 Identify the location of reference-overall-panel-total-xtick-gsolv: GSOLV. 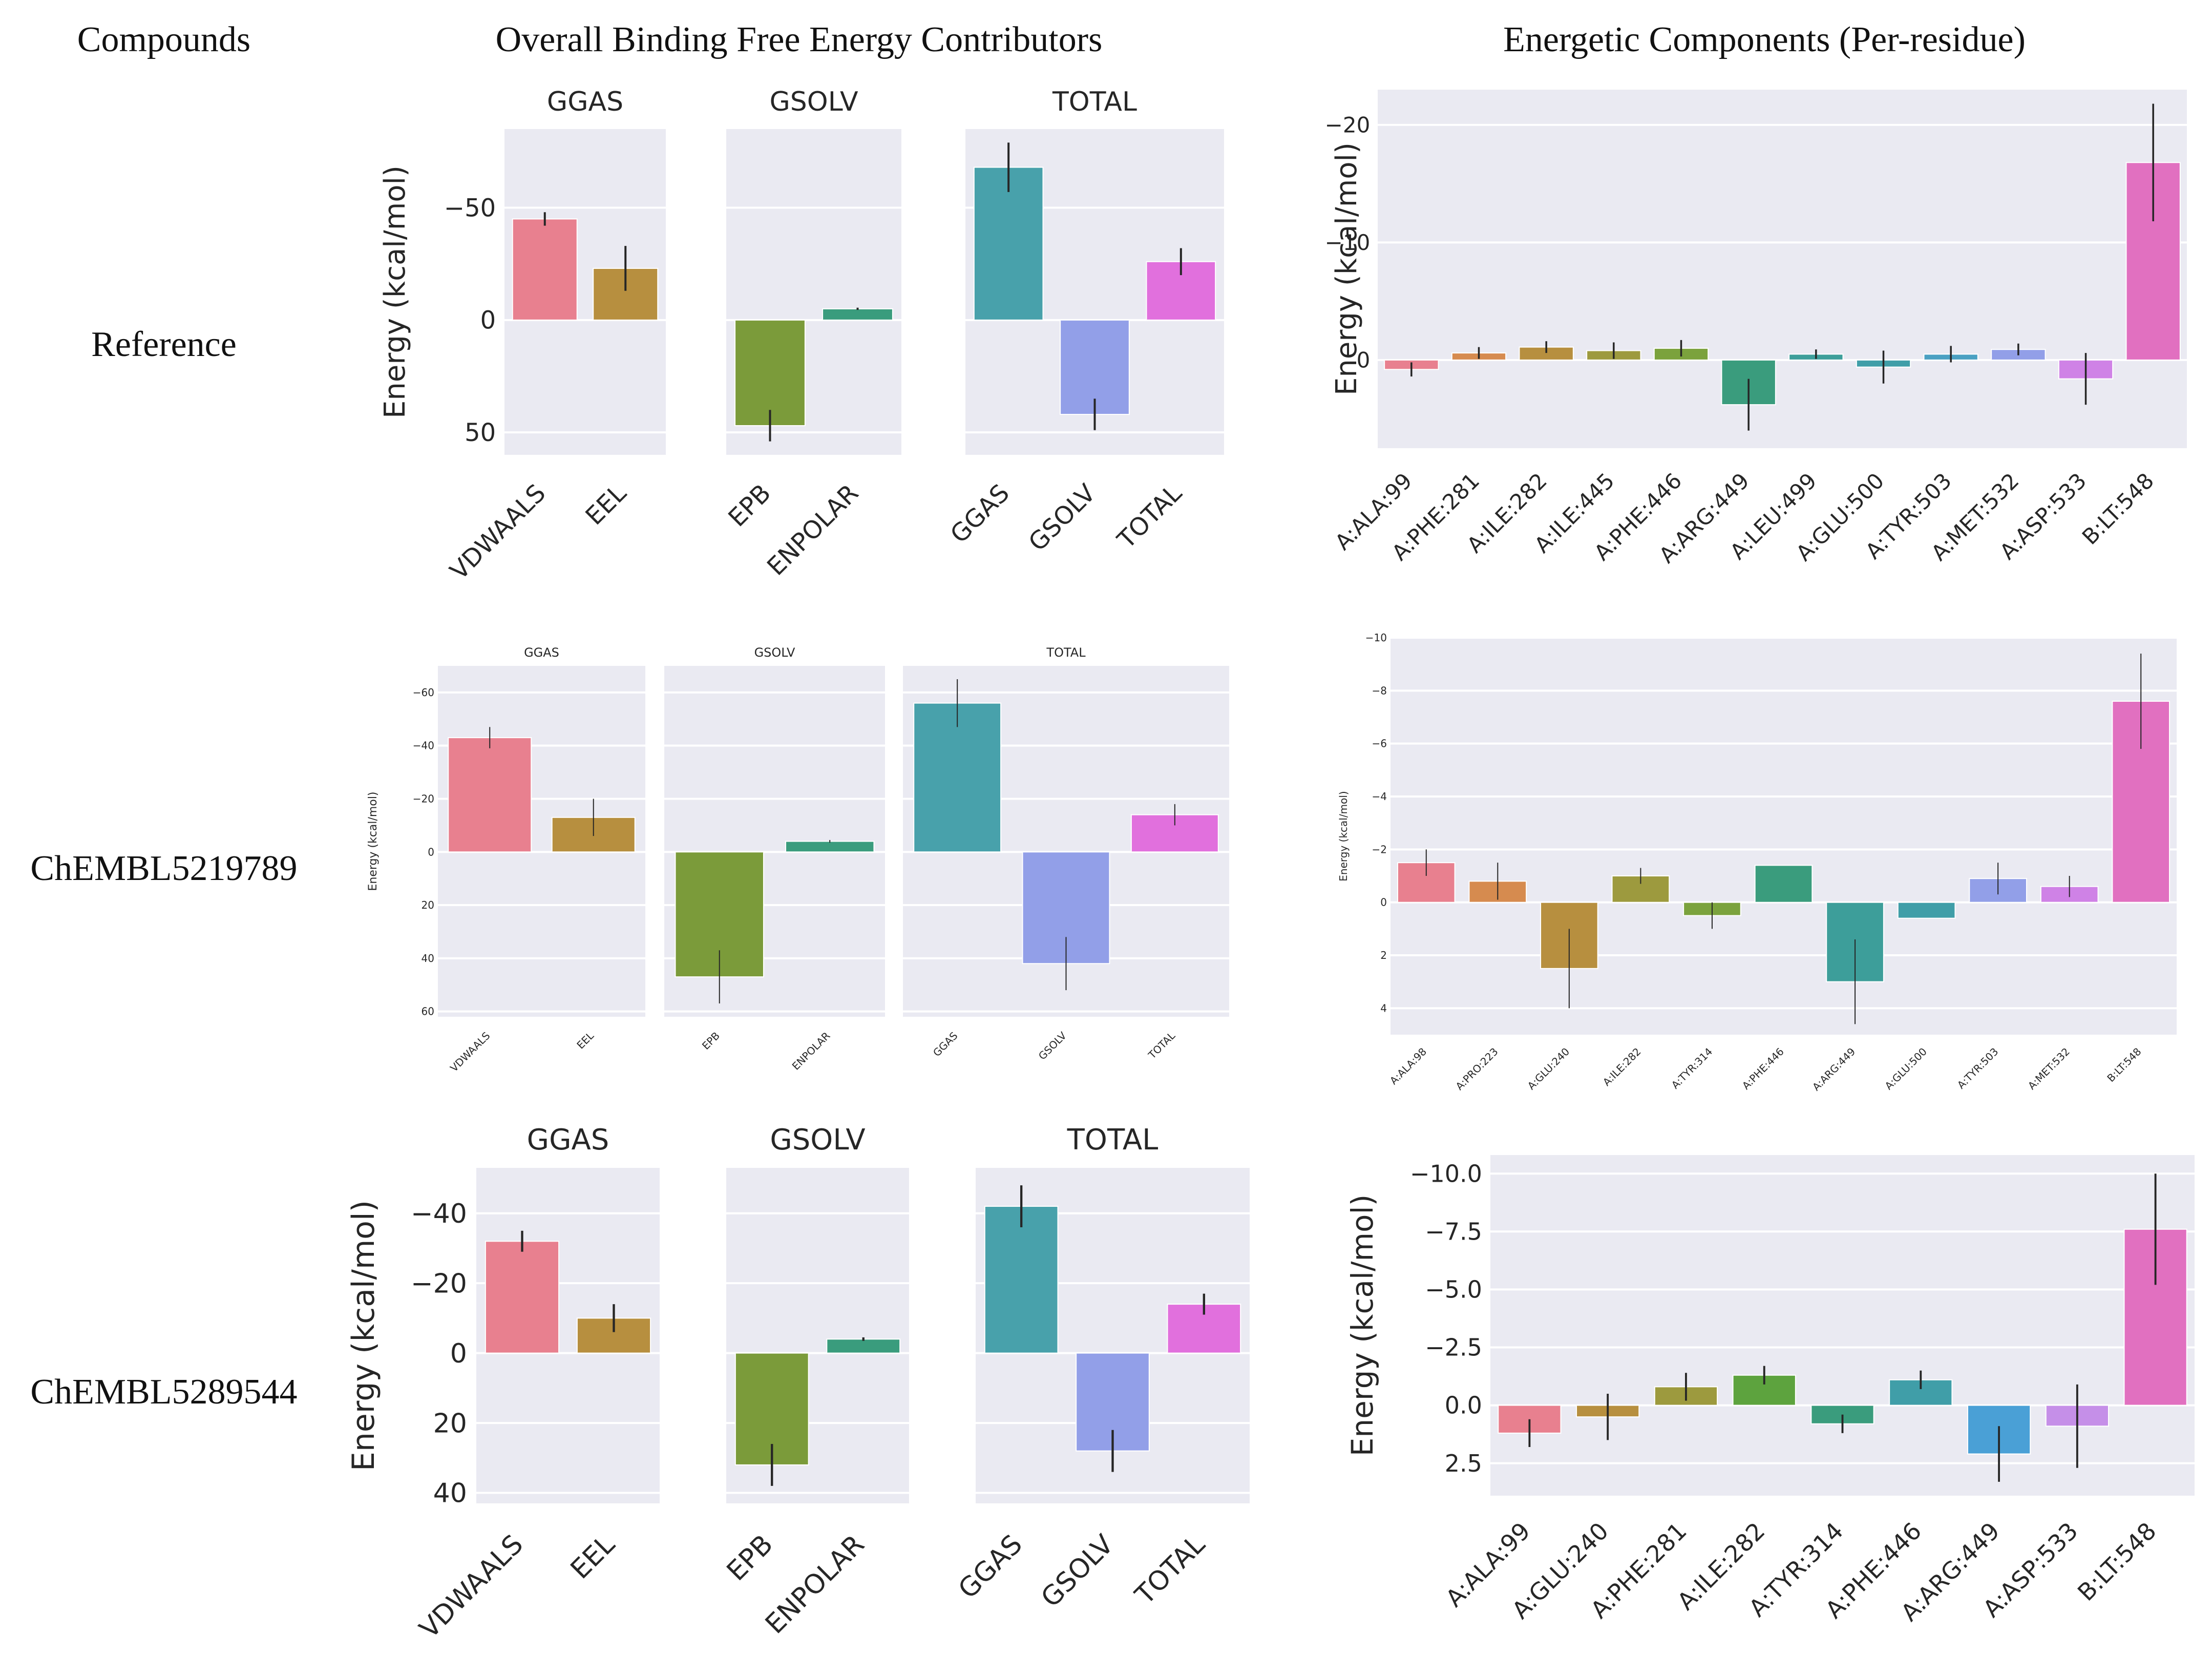
(1062, 518).